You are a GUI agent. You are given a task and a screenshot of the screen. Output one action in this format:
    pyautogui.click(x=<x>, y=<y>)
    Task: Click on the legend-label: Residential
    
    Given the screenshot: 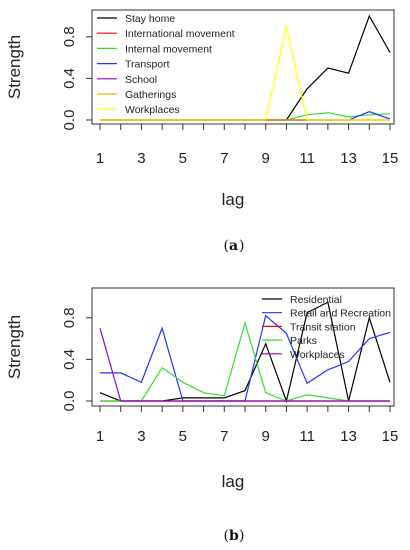 What is the action you would take?
    pyautogui.click(x=316, y=300)
    